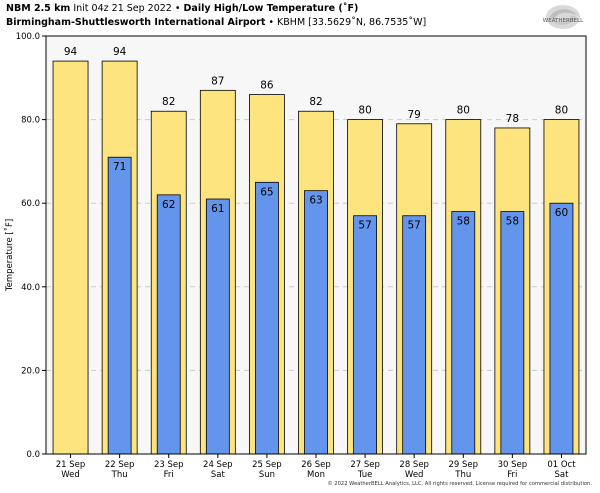 Image resolution: width=600 pixels, height=493 pixels. What do you see at coordinates (217, 81) in the screenshot?
I see `high-value-label: 87` at bounding box center [217, 81].